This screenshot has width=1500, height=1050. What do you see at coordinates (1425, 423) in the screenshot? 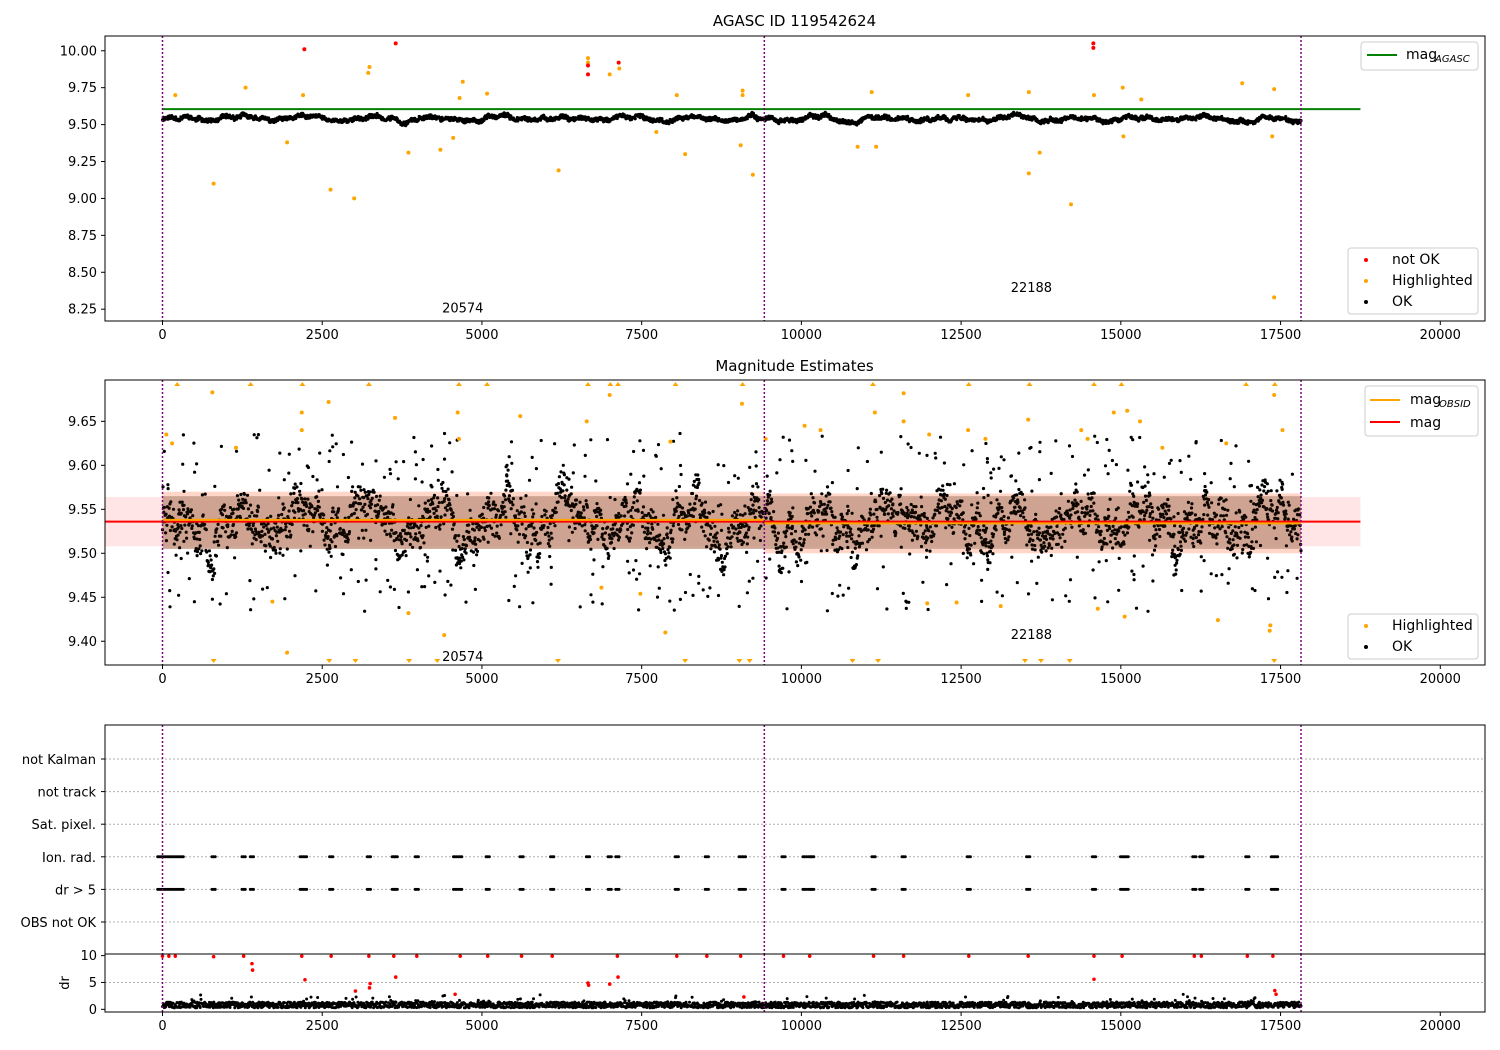
I see `legend-label-mag: mag` at bounding box center [1425, 423].